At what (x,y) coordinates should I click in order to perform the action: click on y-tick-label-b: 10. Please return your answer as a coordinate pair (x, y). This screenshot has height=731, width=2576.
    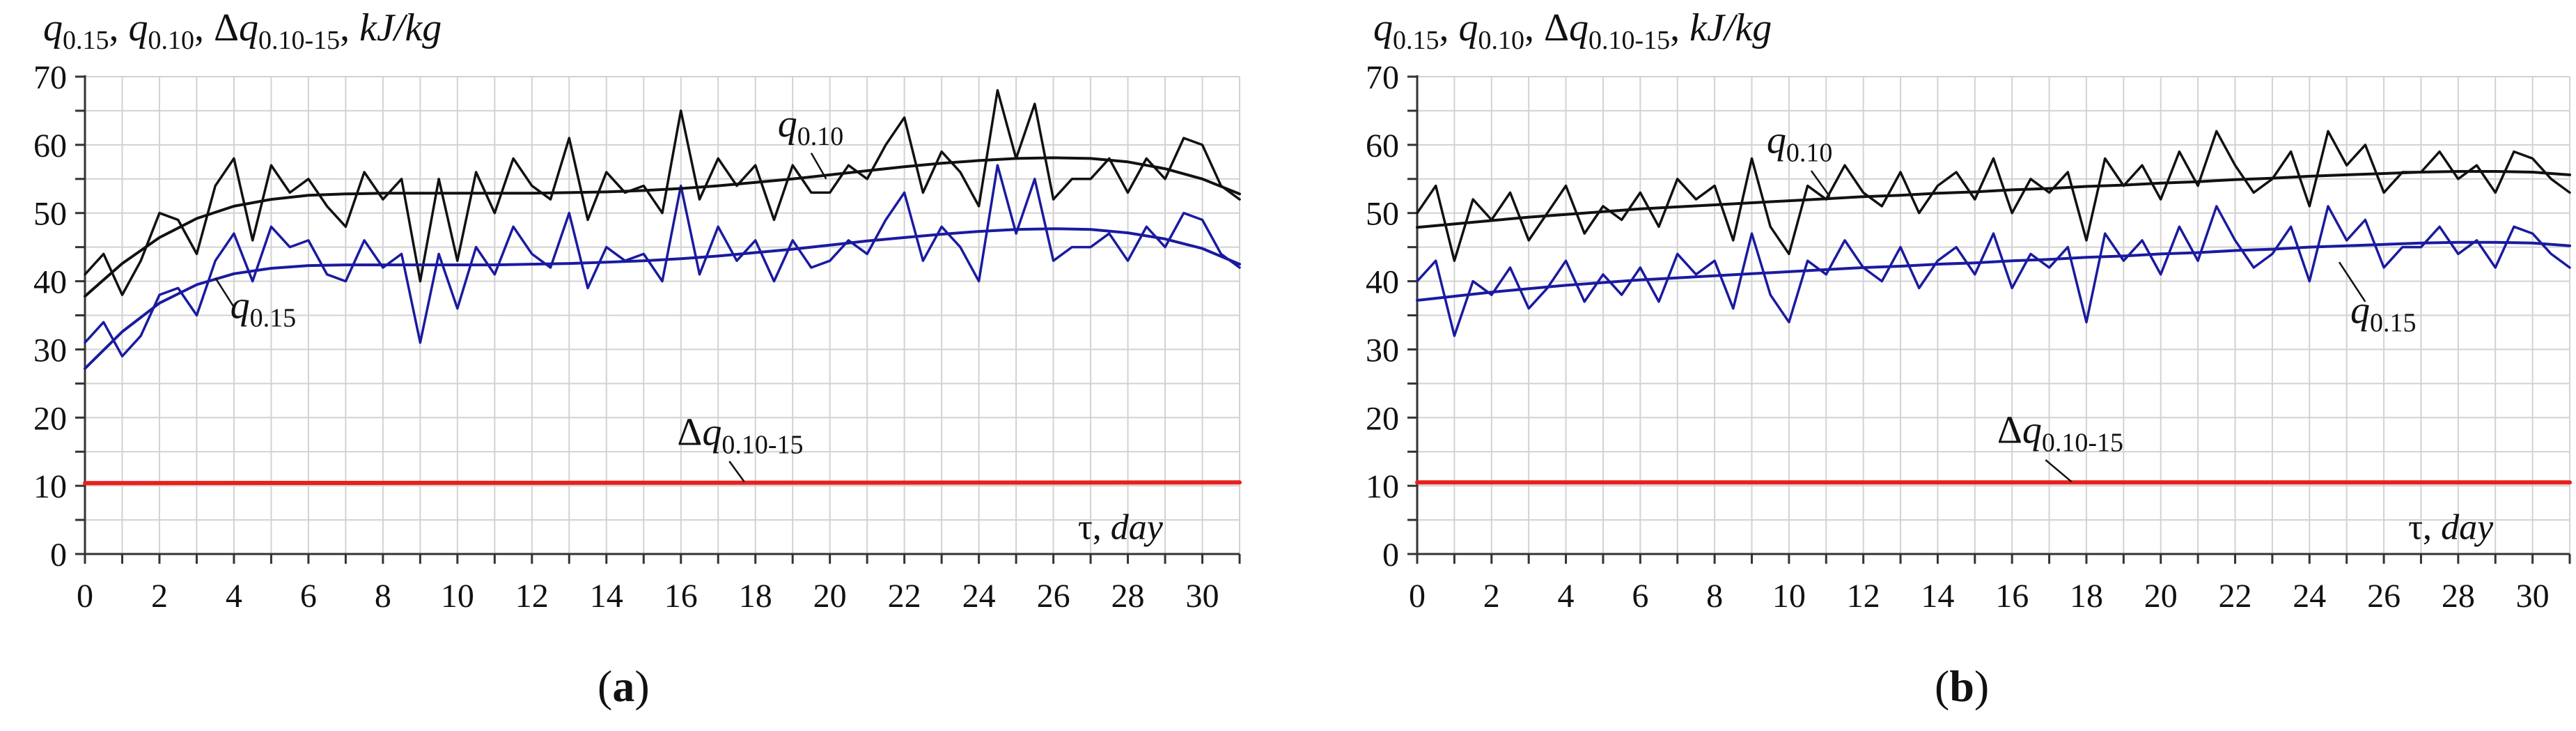
    Looking at the image, I should click on (1382, 486).